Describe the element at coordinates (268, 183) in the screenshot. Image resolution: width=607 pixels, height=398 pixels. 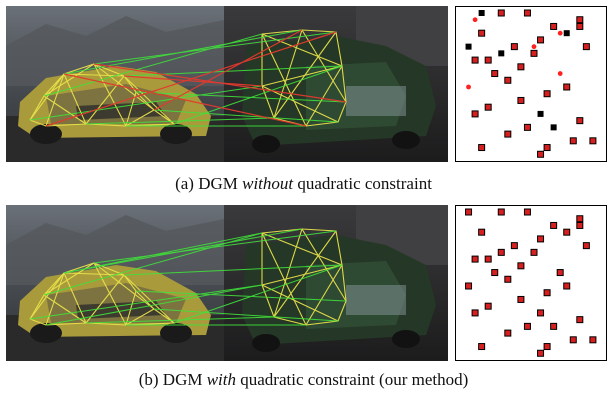
I see `caption-a-emphasis: without` at that location.